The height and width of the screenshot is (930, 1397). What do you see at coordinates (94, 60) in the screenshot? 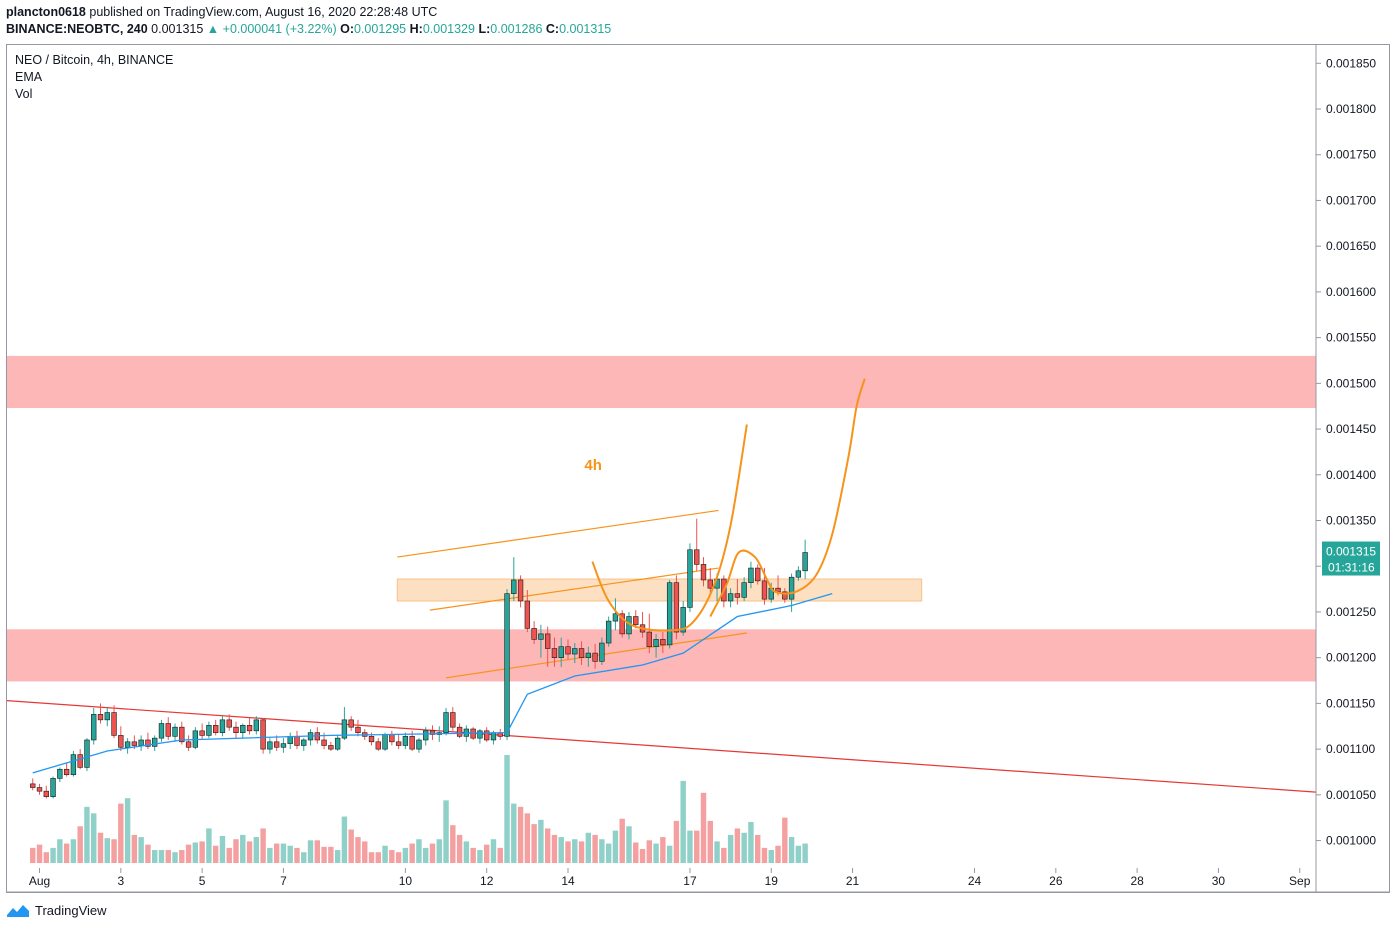
I see `legend-title: NEO / Bitcoin, 4h, BINANCE` at bounding box center [94, 60].